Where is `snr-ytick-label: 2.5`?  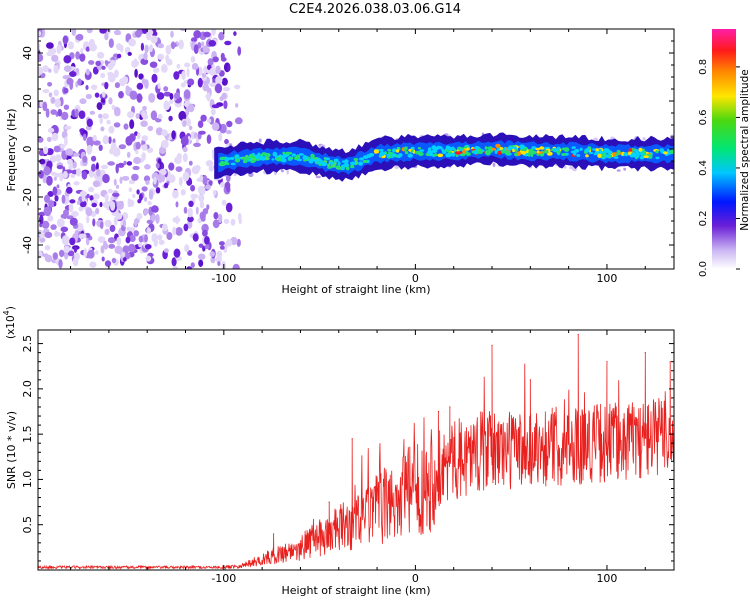 snr-ytick-label: 2.5 is located at coordinates (27, 344).